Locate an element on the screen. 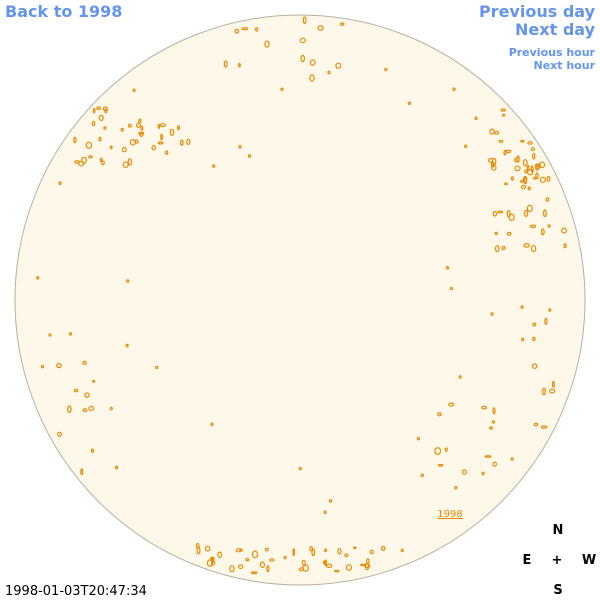 Image resolution: width=600 pixels, height=600 pixels. next-hour-link: Next hour is located at coordinates (565, 65).